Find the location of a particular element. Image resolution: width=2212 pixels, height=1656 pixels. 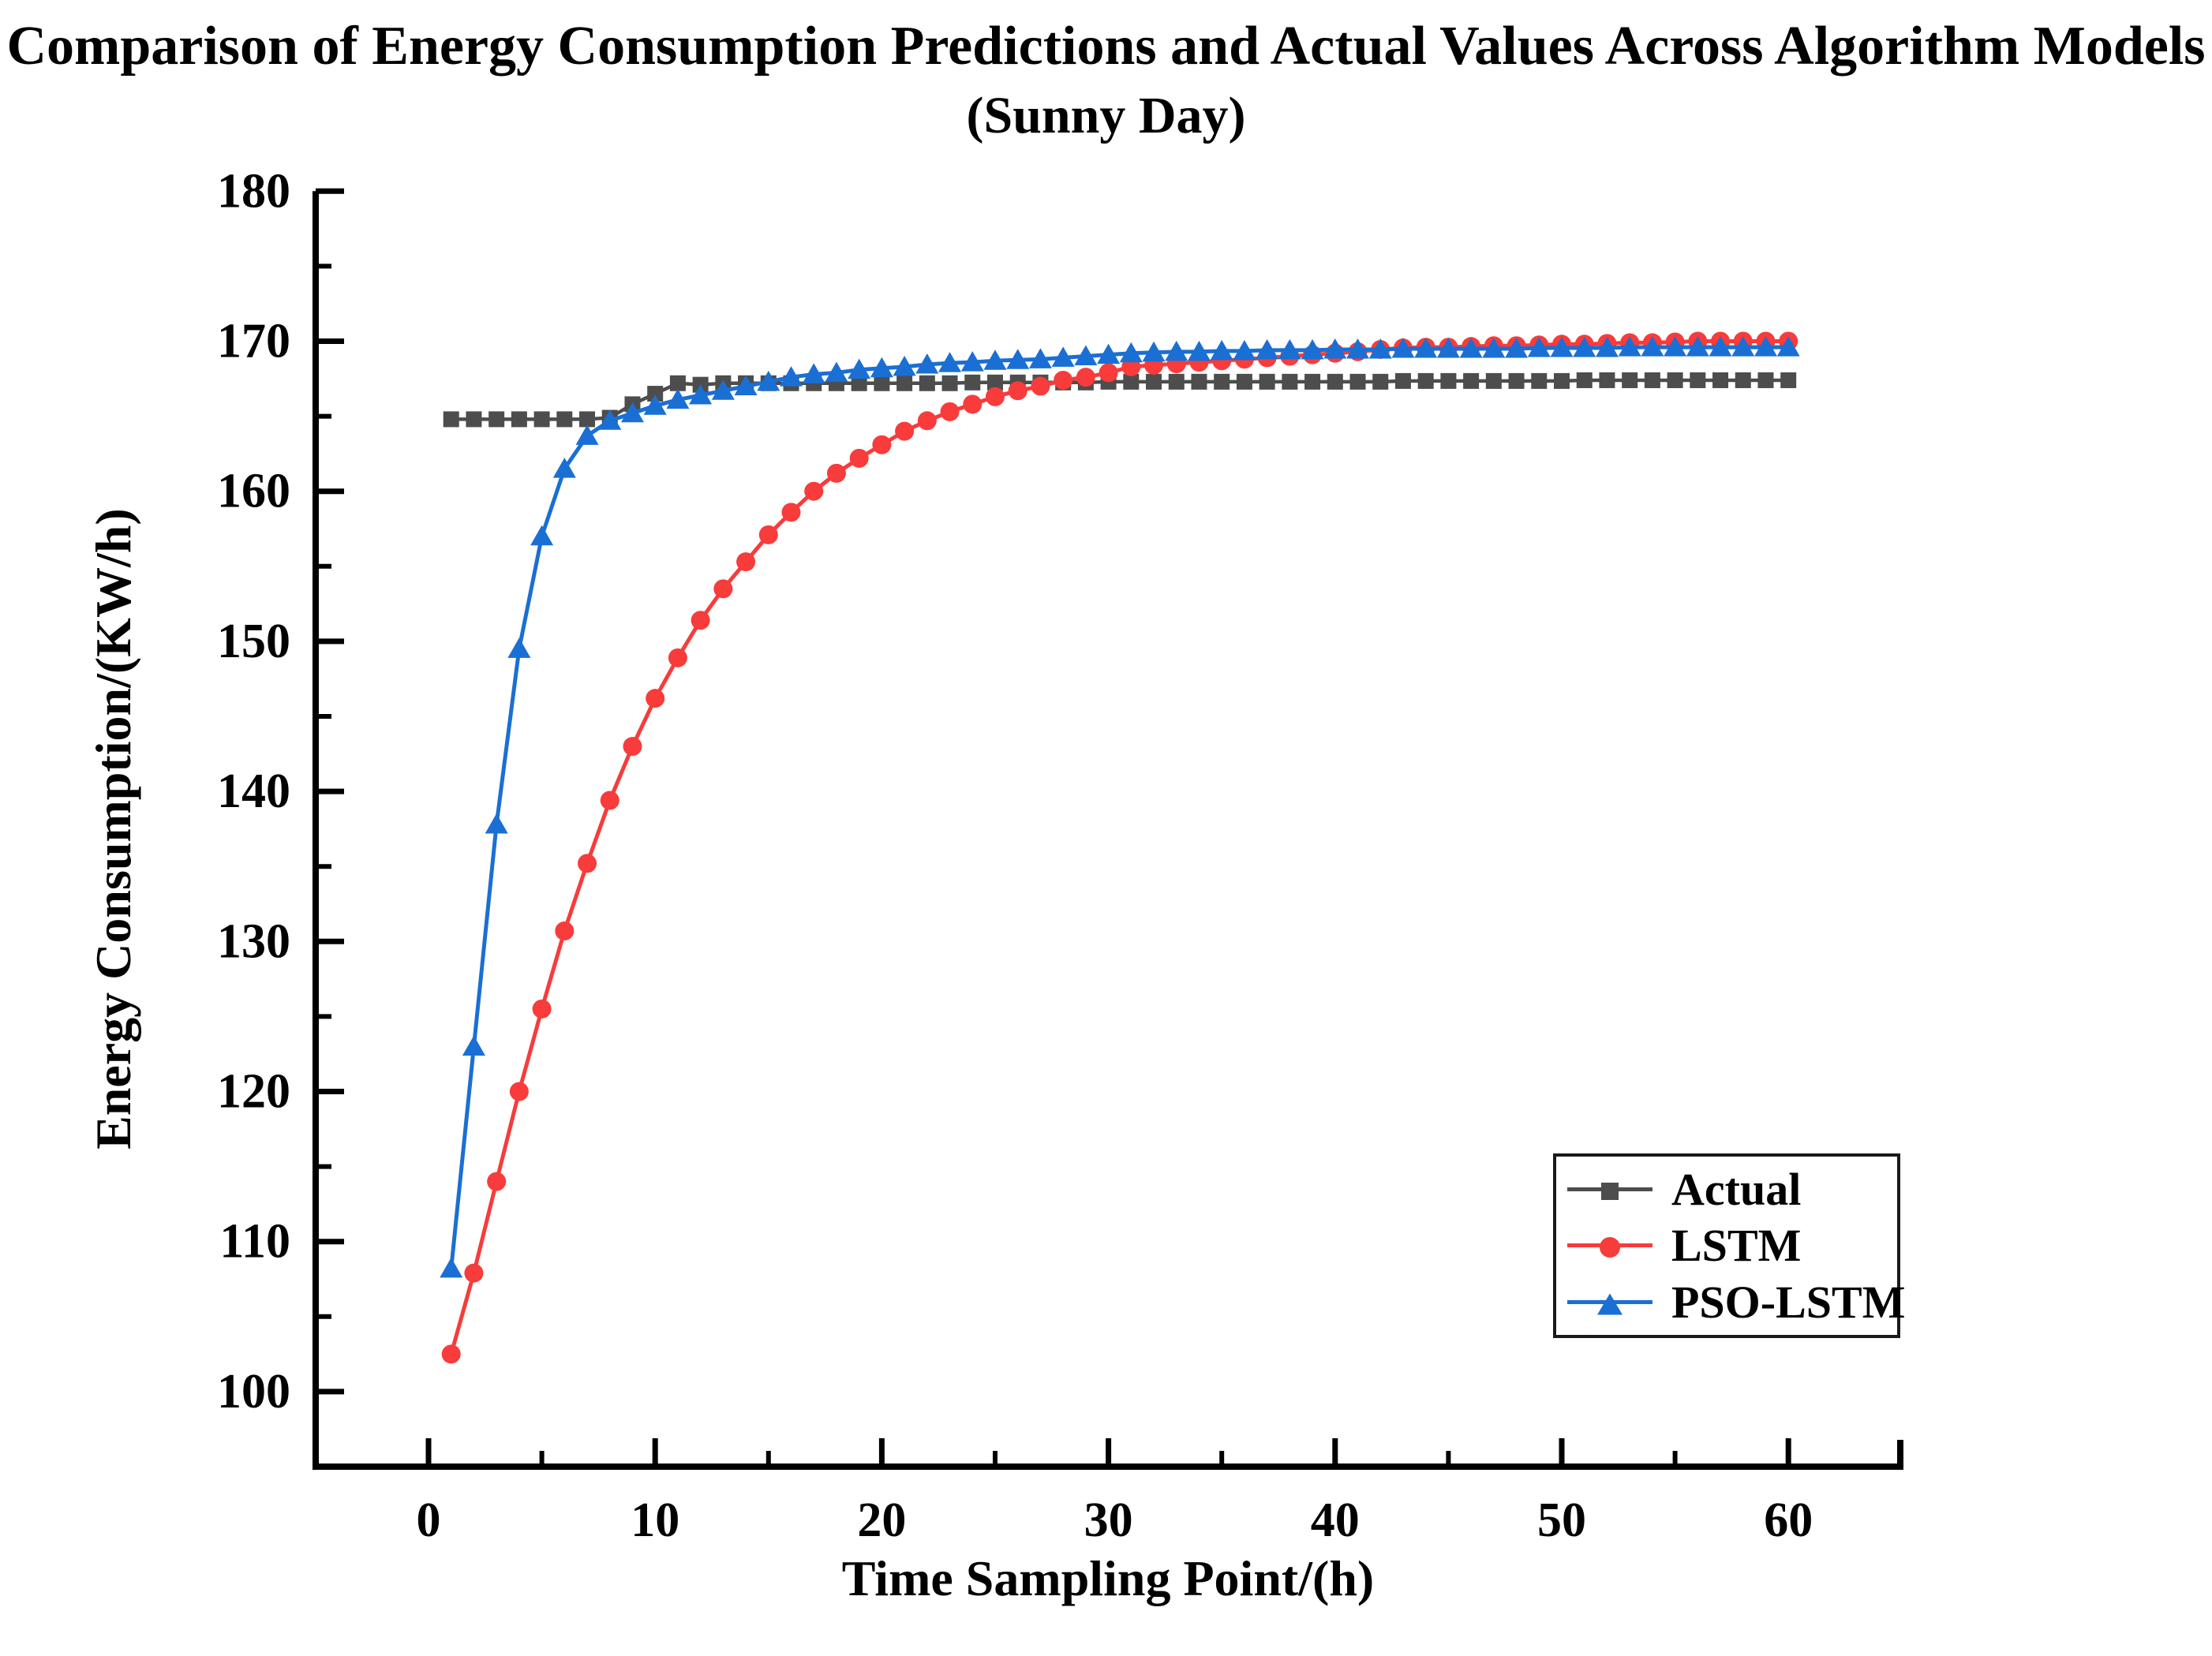

x-axis-label: Time Sampling Point/(h) is located at coordinates (1108, 1578).